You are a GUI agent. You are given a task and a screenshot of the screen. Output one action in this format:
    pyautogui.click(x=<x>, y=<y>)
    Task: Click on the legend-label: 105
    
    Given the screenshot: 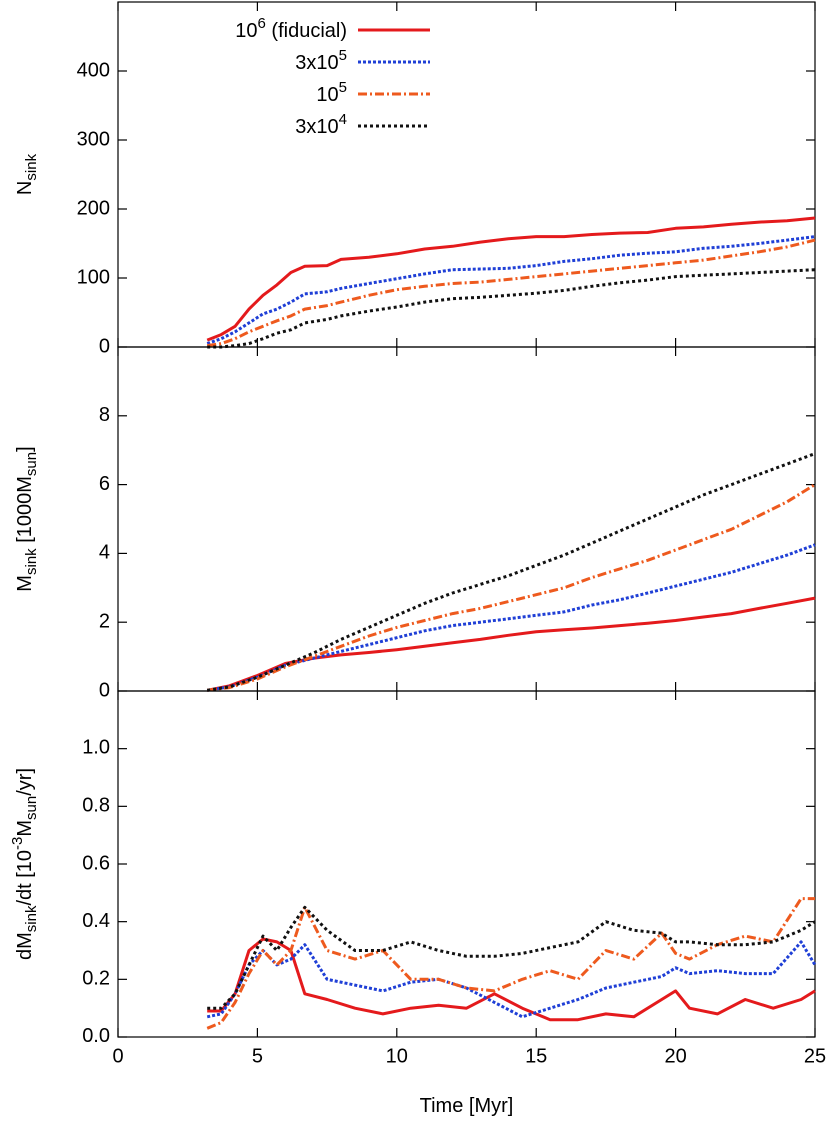 What is the action you would take?
    pyautogui.click(x=331, y=92)
    